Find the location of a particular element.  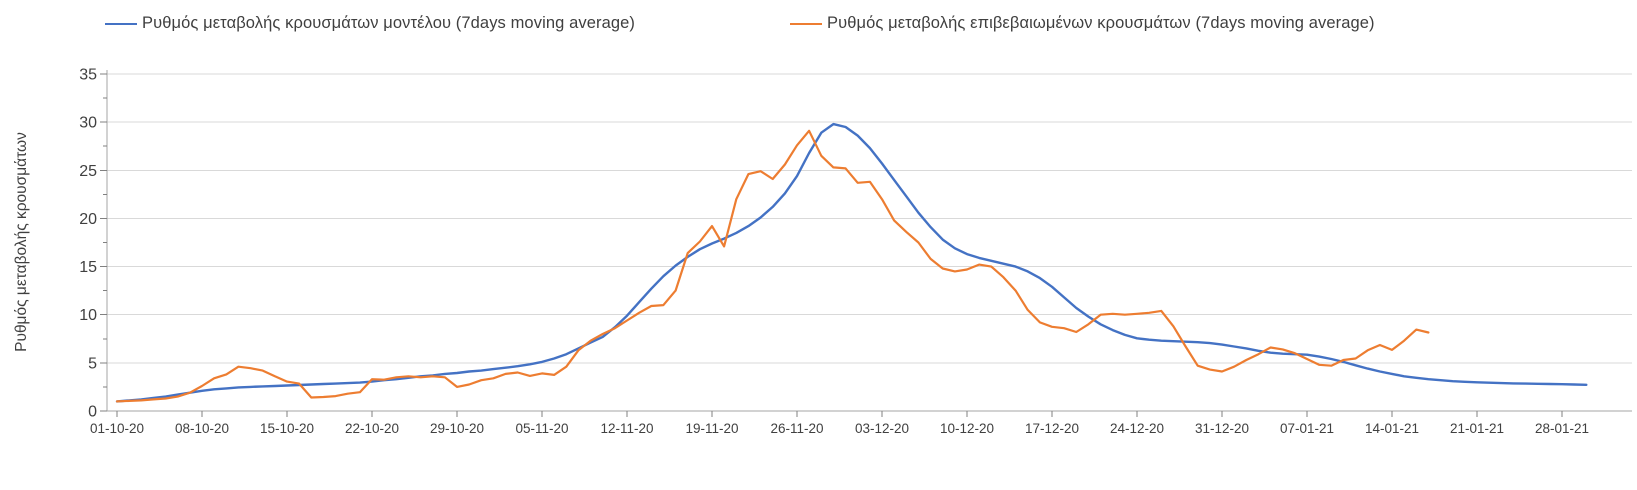

svg-text: 5 is located at coordinates (92, 363).